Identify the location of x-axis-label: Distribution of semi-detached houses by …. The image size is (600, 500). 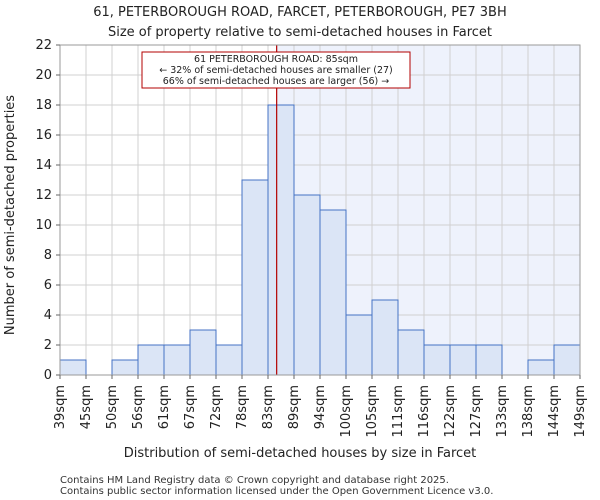
(300, 453).